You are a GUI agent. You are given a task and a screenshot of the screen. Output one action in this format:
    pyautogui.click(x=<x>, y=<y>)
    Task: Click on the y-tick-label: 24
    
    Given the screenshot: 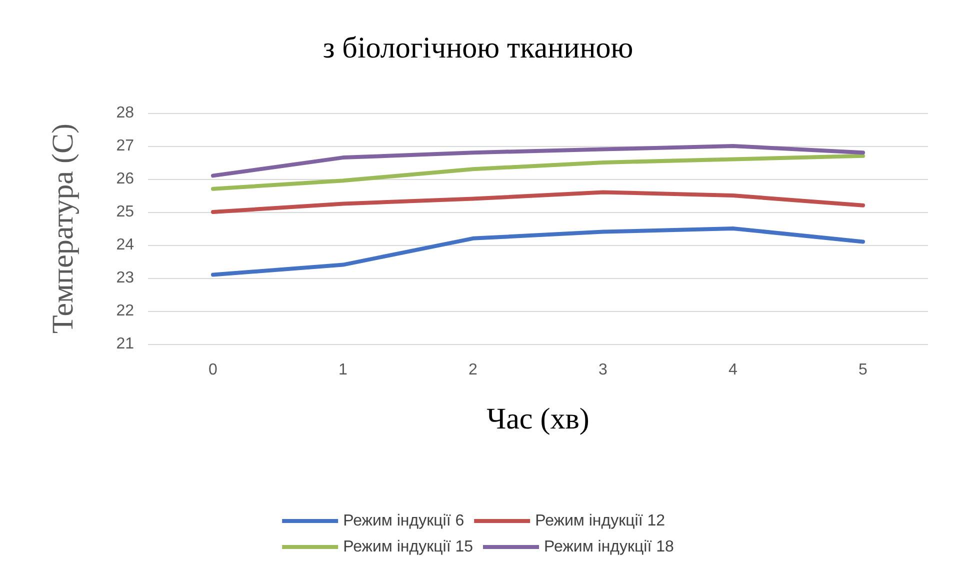 What is the action you would take?
    pyautogui.click(x=125, y=245)
    